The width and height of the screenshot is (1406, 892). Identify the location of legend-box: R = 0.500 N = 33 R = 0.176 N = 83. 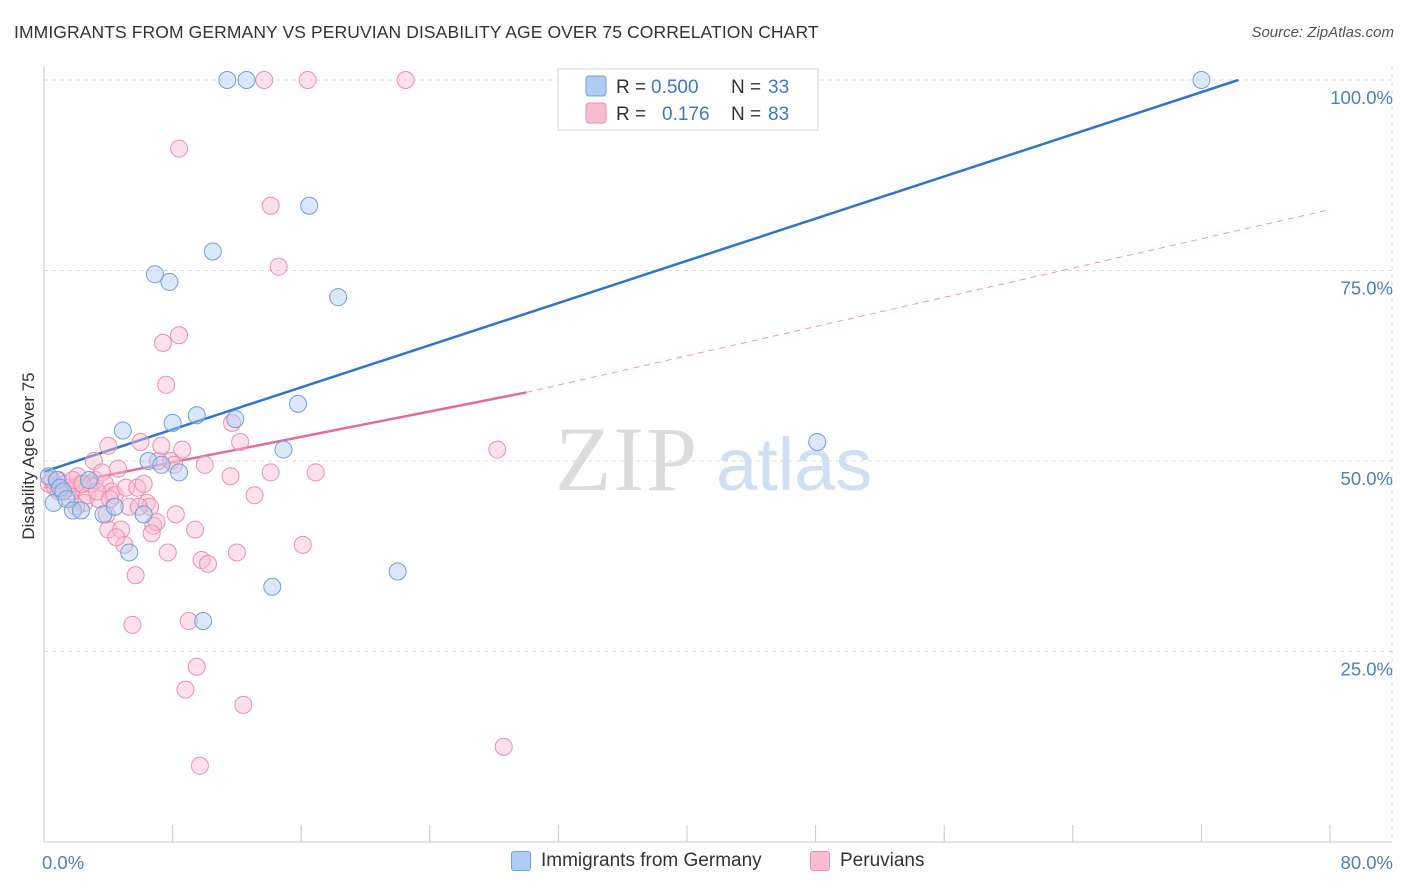
(688, 99).